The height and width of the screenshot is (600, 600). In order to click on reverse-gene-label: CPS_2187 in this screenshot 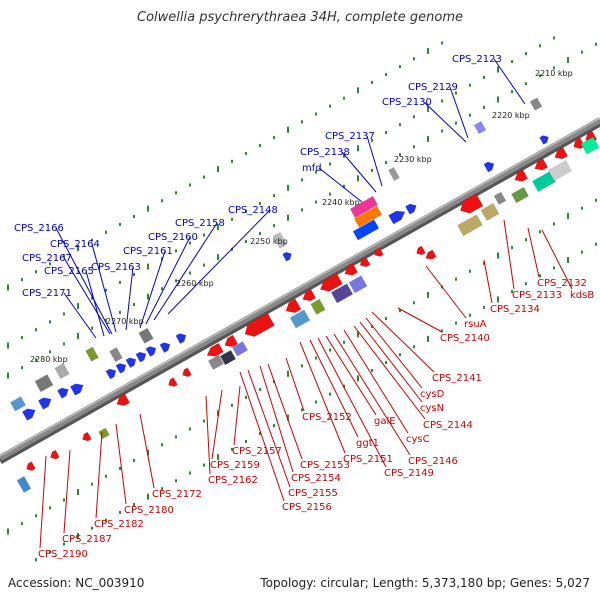, I will do `click(87, 539)`.